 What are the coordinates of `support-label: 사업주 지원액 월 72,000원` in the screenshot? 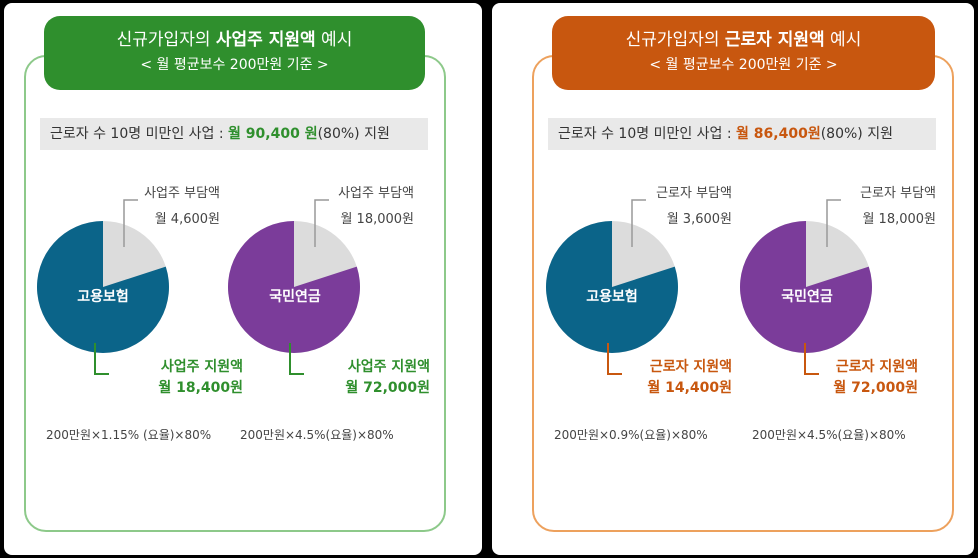 It's located at (387, 378).